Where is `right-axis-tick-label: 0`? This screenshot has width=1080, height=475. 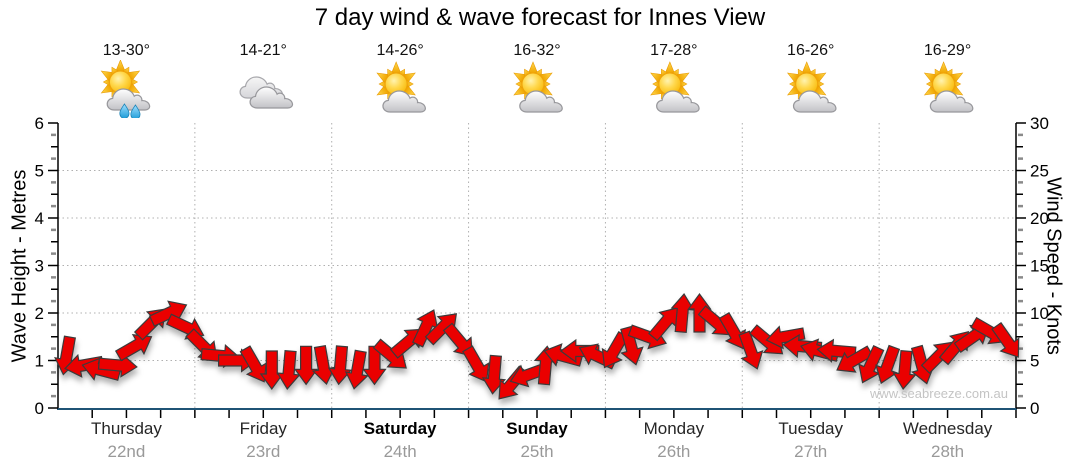 right-axis-tick-label: 0 is located at coordinates (1034, 408).